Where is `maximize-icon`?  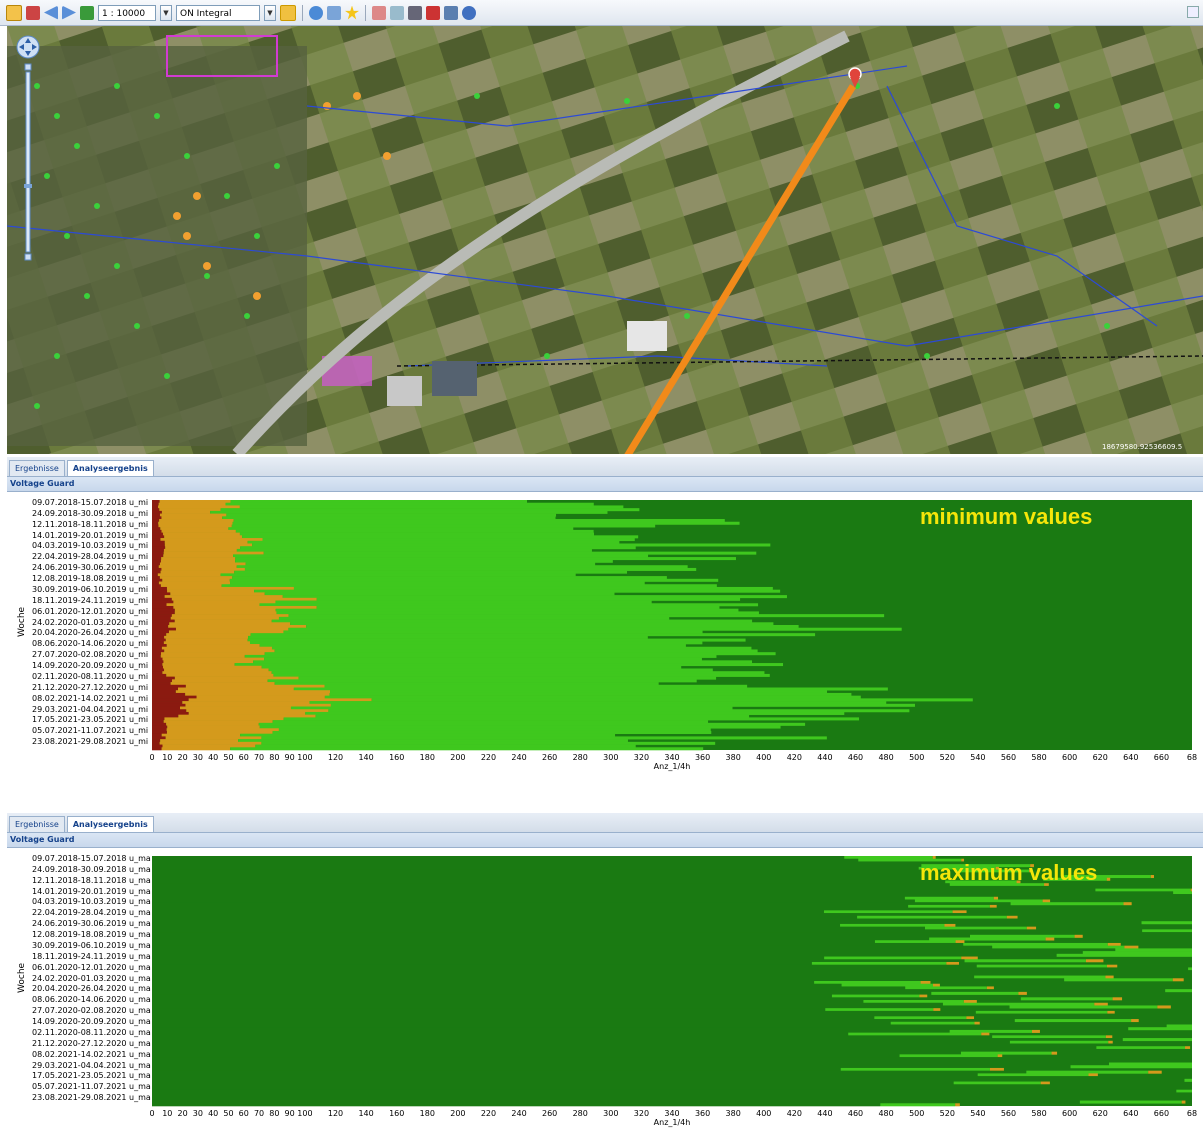 maximize-icon is located at coordinates (1193, 12).